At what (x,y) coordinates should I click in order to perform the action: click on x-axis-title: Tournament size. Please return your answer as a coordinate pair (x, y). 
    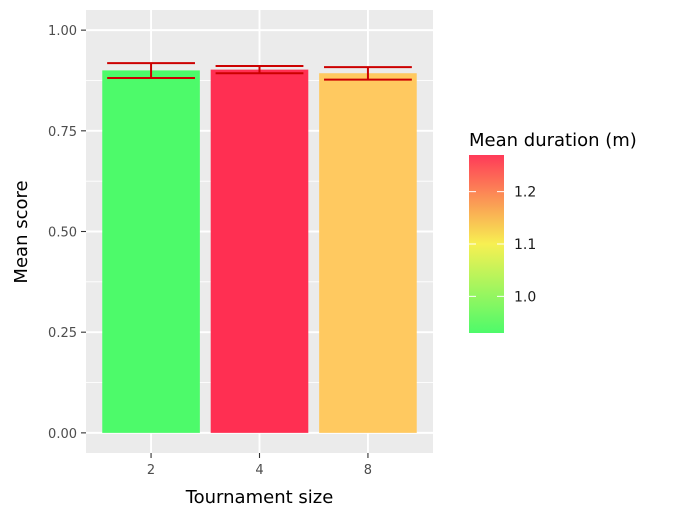
    Looking at the image, I should click on (259, 497).